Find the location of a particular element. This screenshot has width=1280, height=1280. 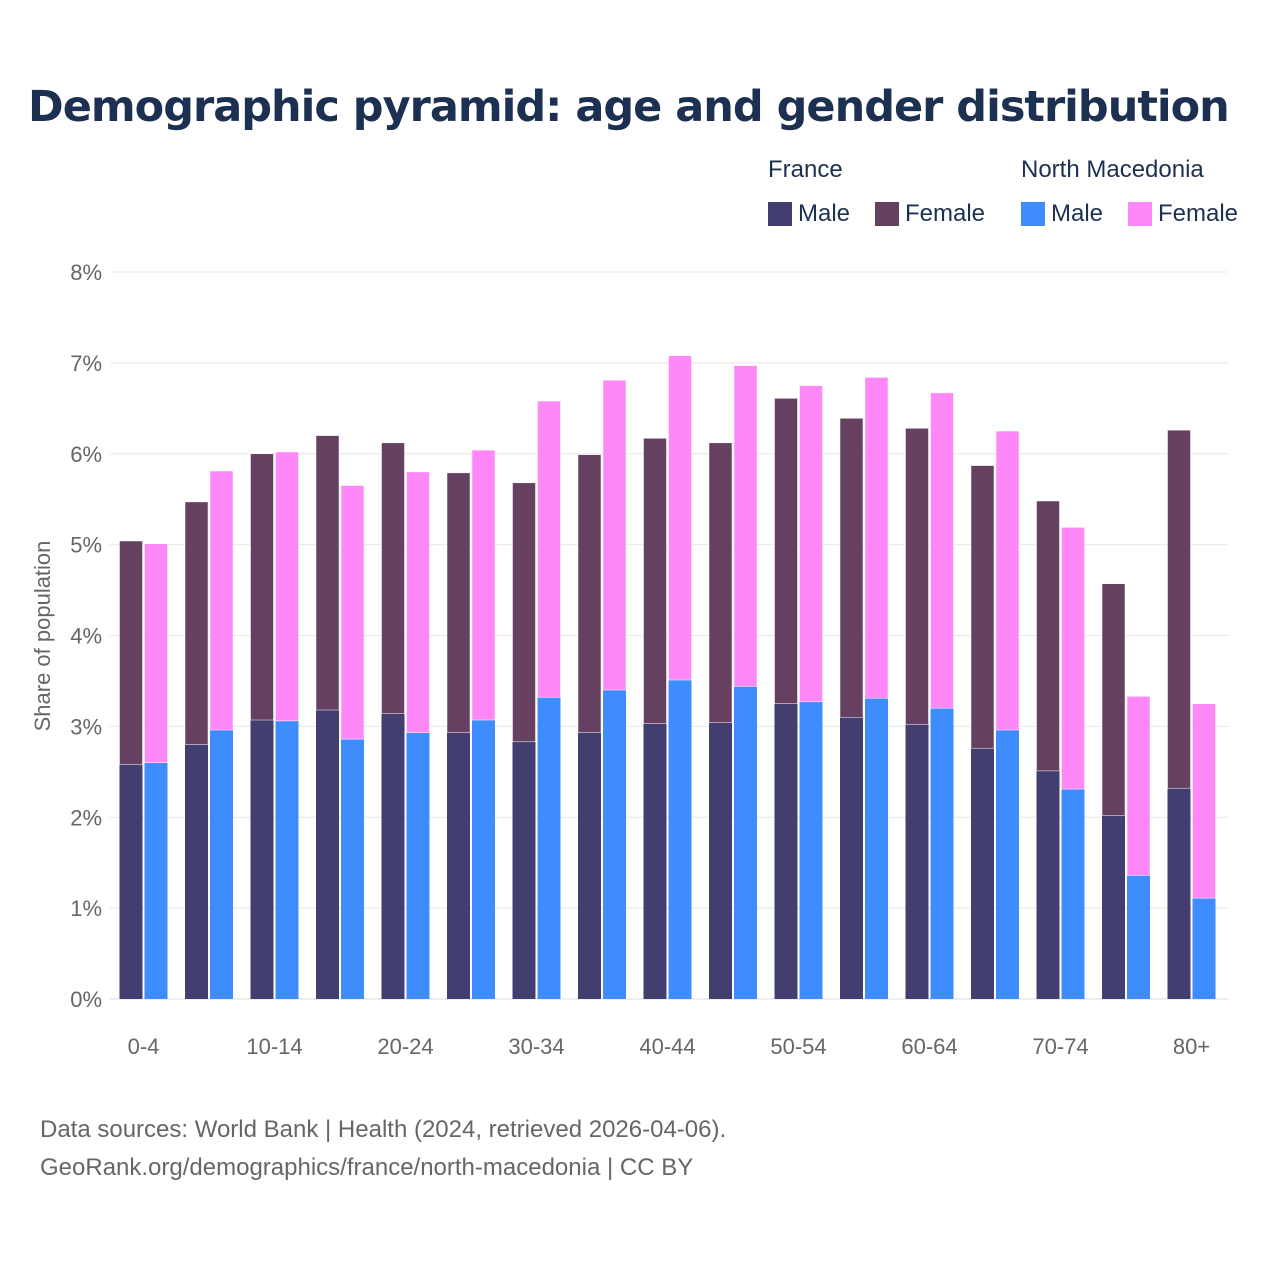

x-tick-label: 30-34 is located at coordinates (536, 1046).